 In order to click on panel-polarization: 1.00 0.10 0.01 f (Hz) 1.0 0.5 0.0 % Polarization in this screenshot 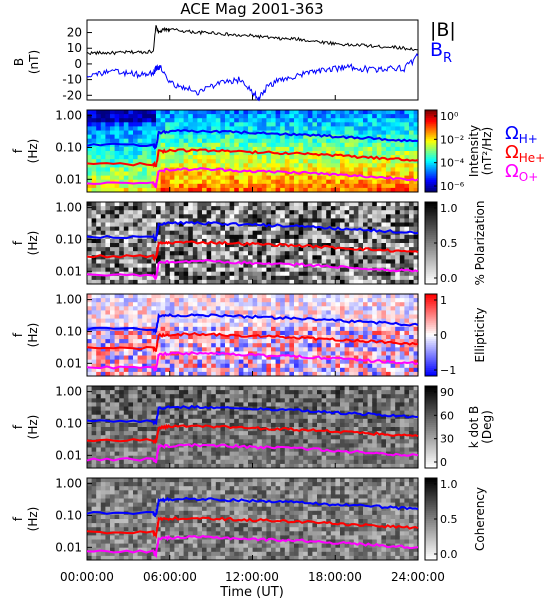, I will do `click(249, 243)`.